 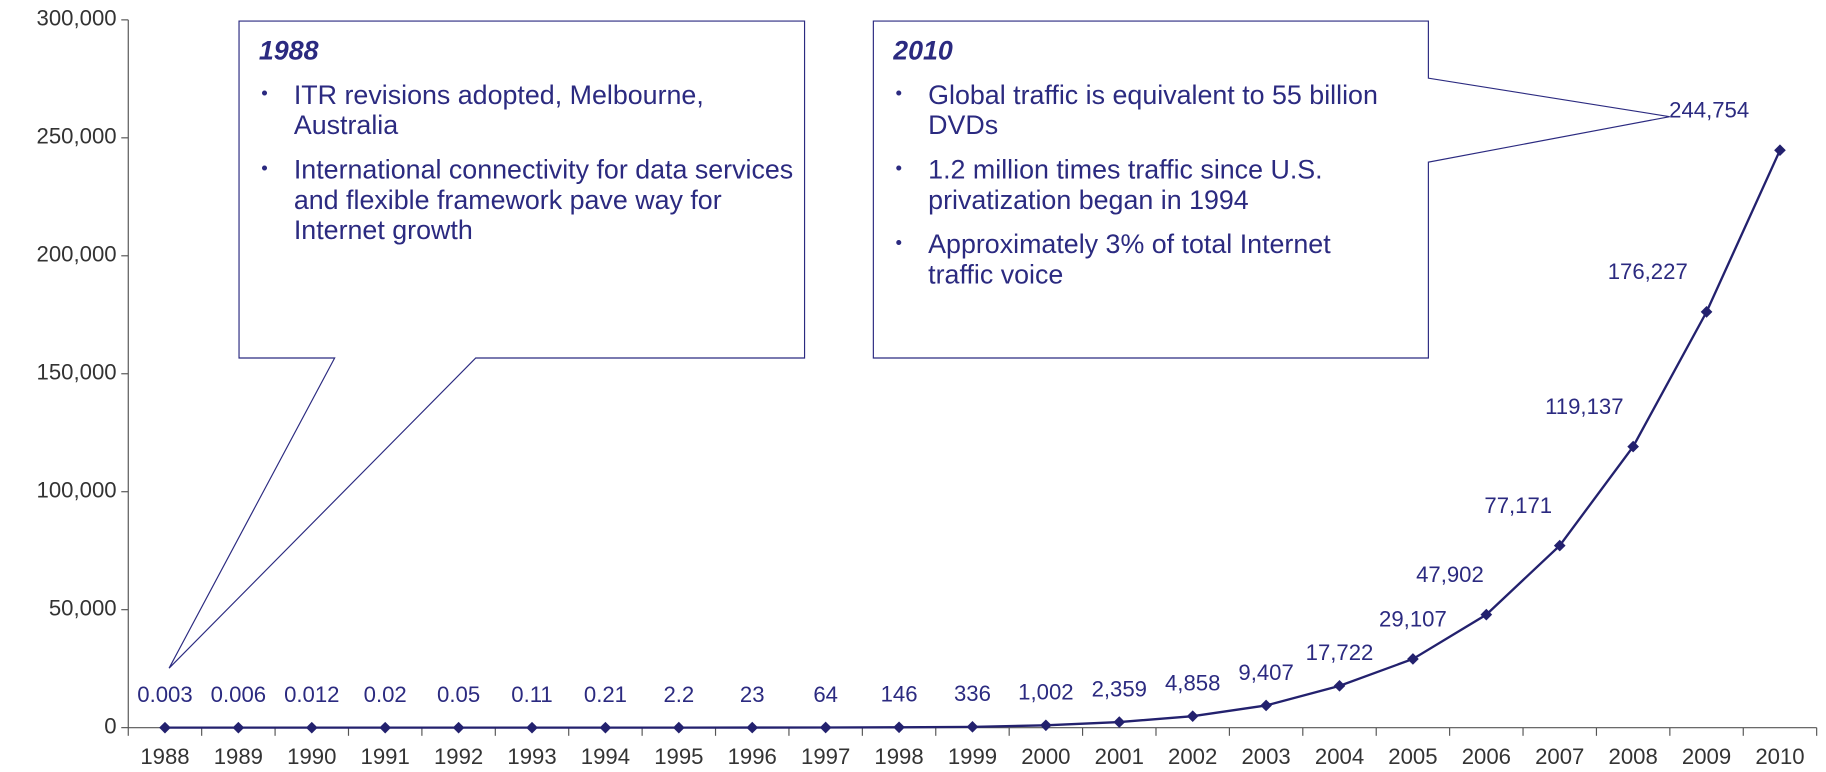 I want to click on x-tick-label: 2000, so click(x=1045, y=756).